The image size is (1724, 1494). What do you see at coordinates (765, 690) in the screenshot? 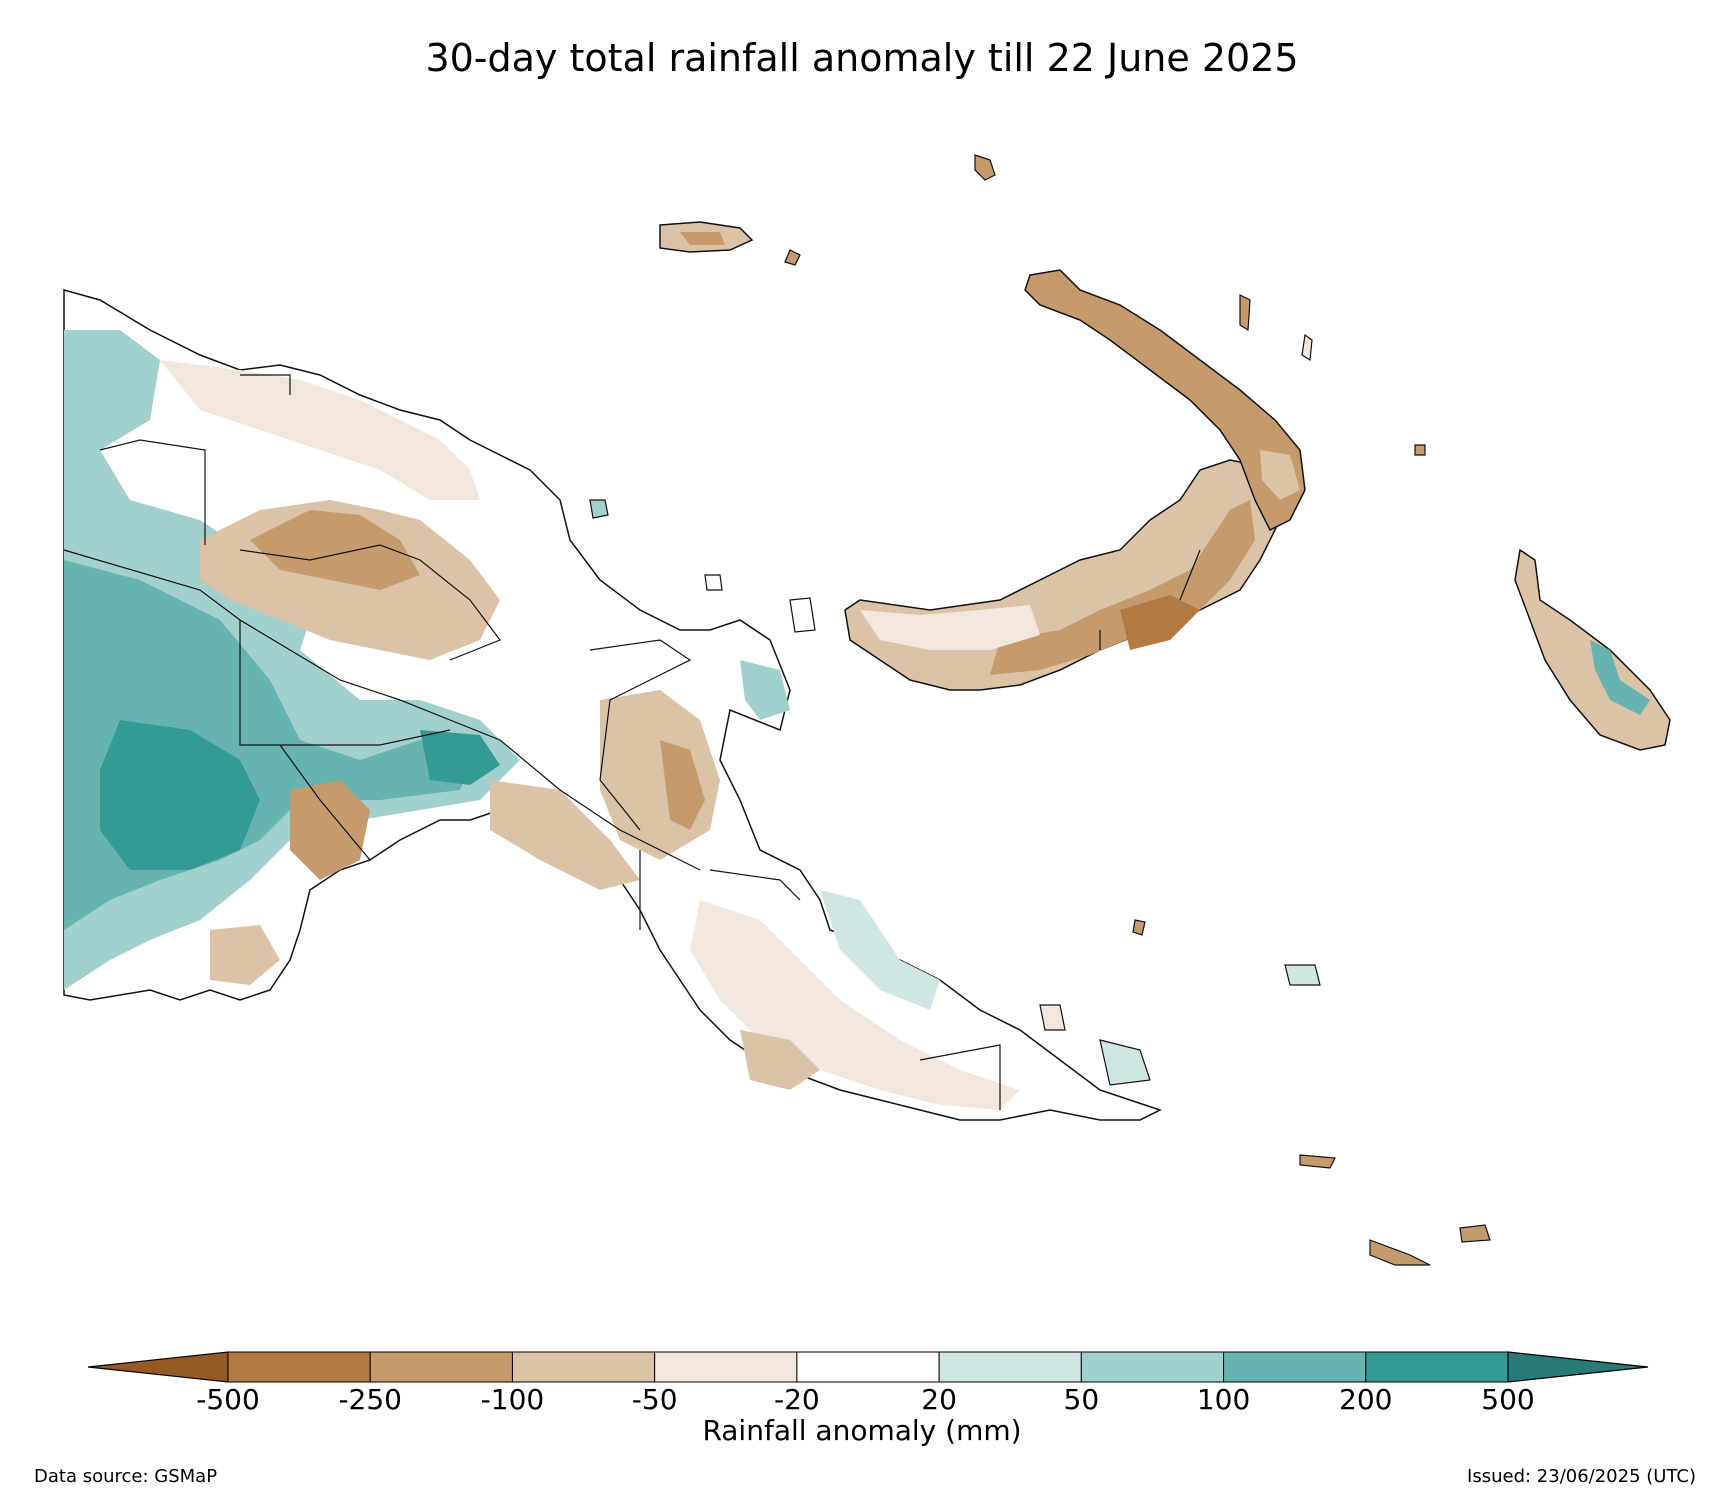
I see `anomaly-teal-madang` at bounding box center [765, 690].